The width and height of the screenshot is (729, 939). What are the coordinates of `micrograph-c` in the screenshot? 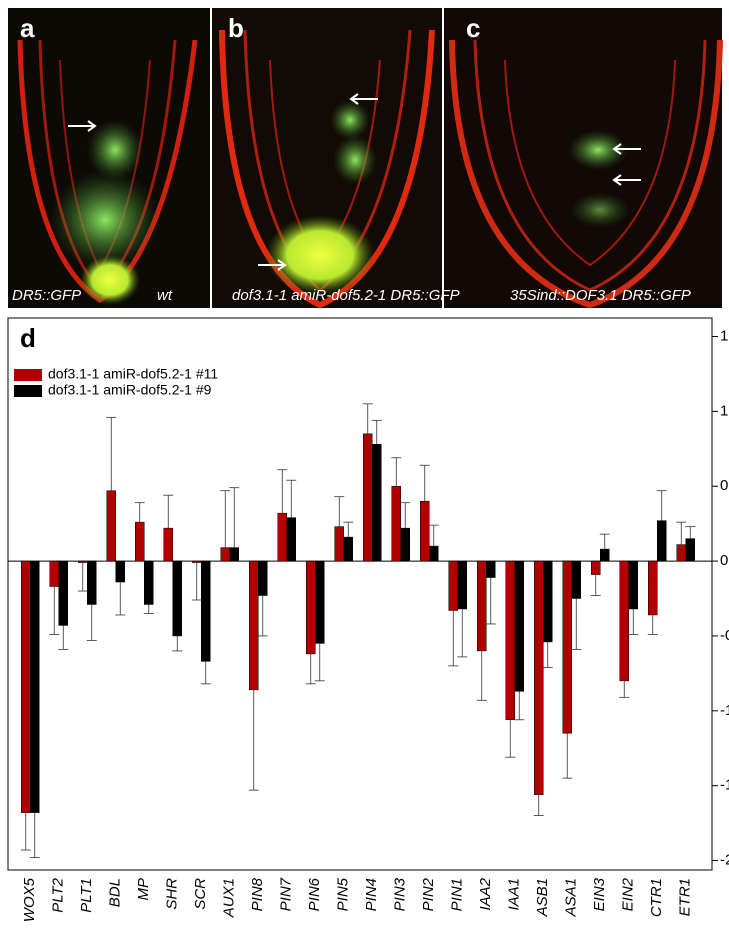 It's located at (583, 158).